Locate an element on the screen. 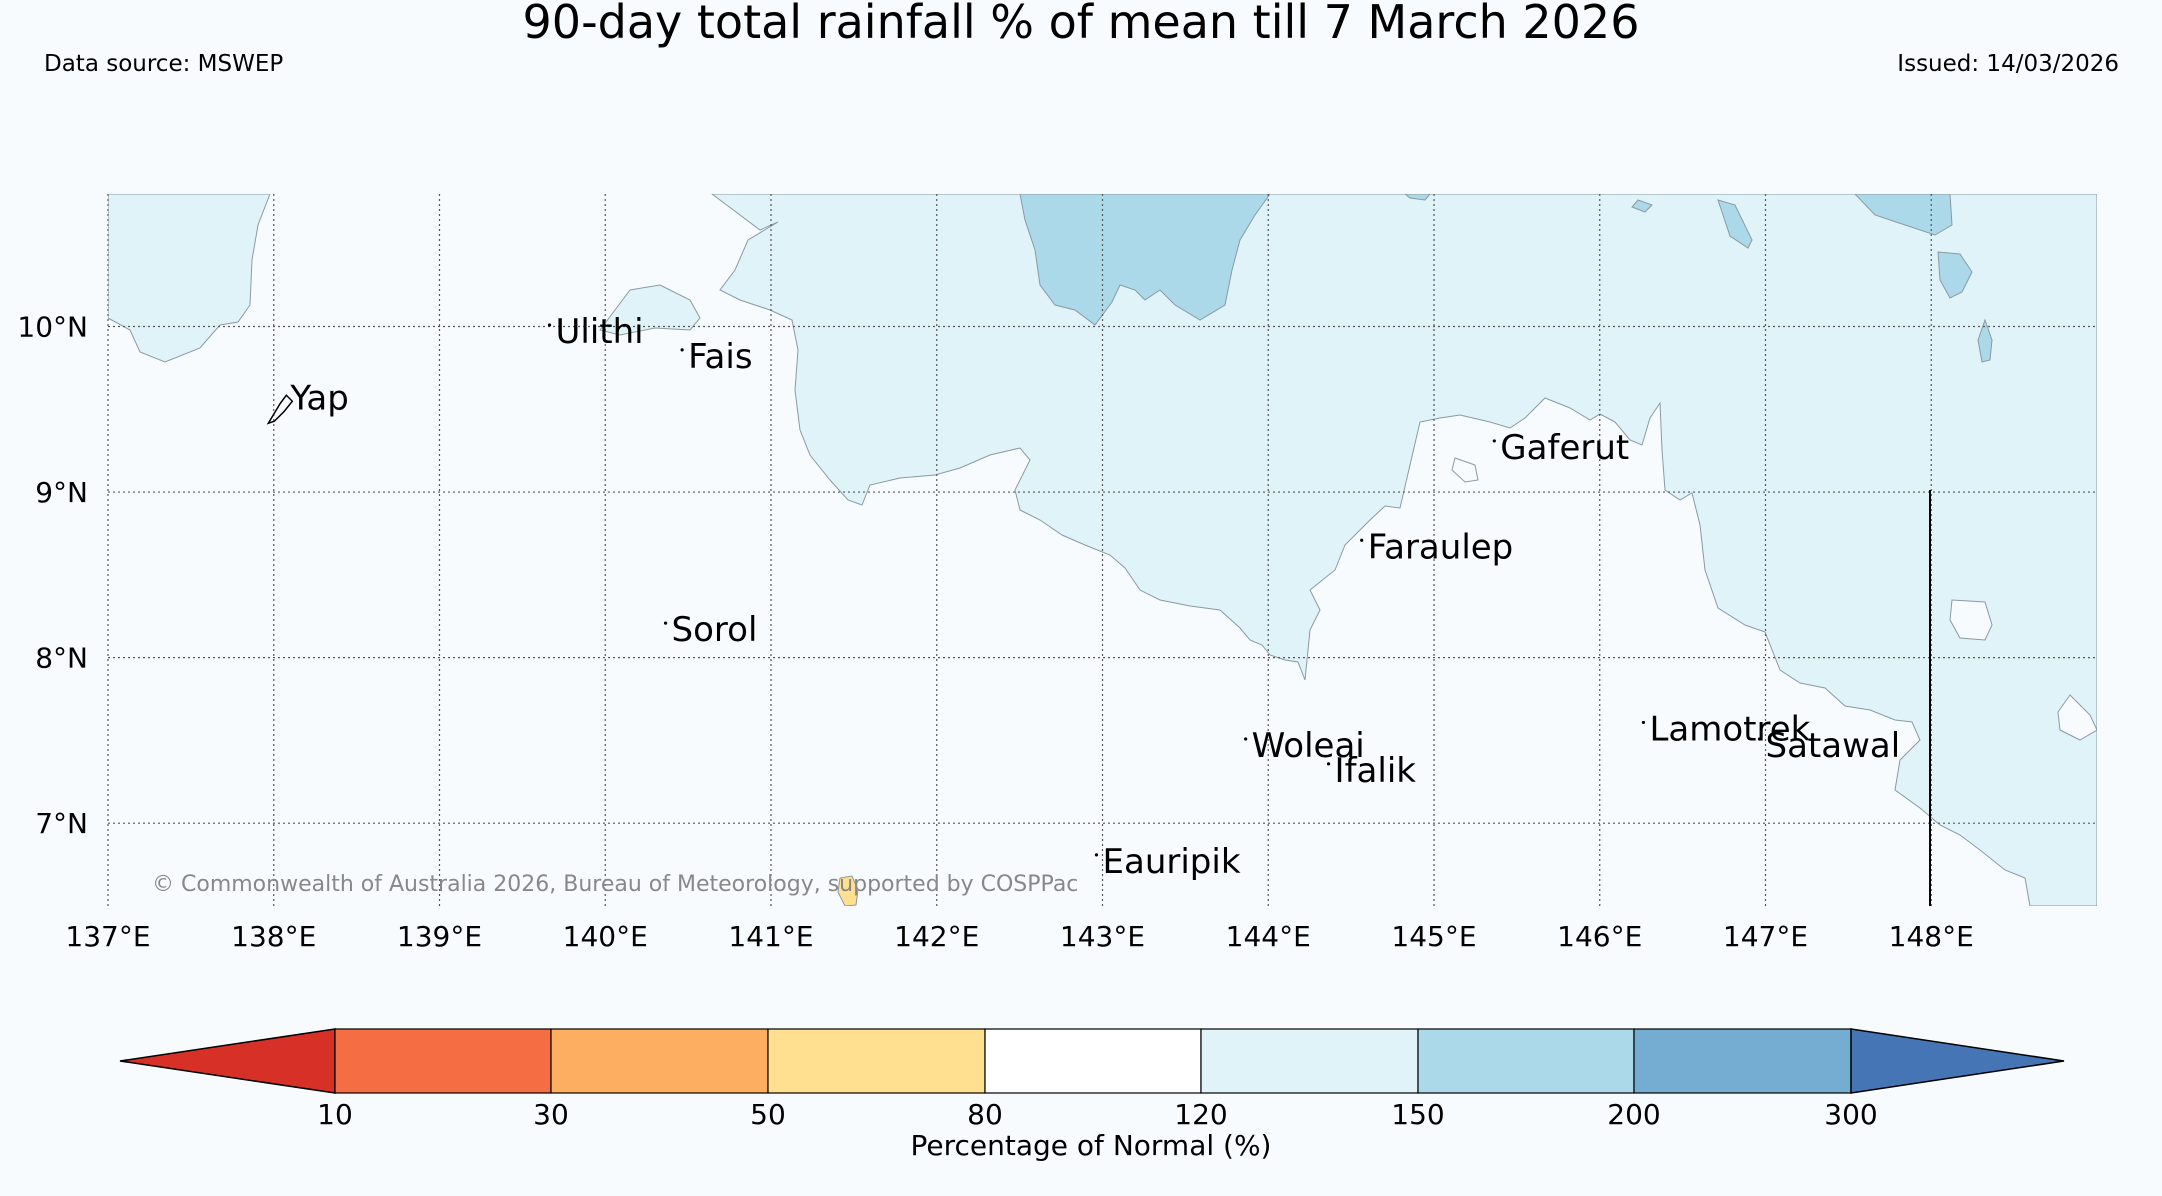 The image size is (2162, 1196). lat-tick-label: 8°N is located at coordinates (61, 658).